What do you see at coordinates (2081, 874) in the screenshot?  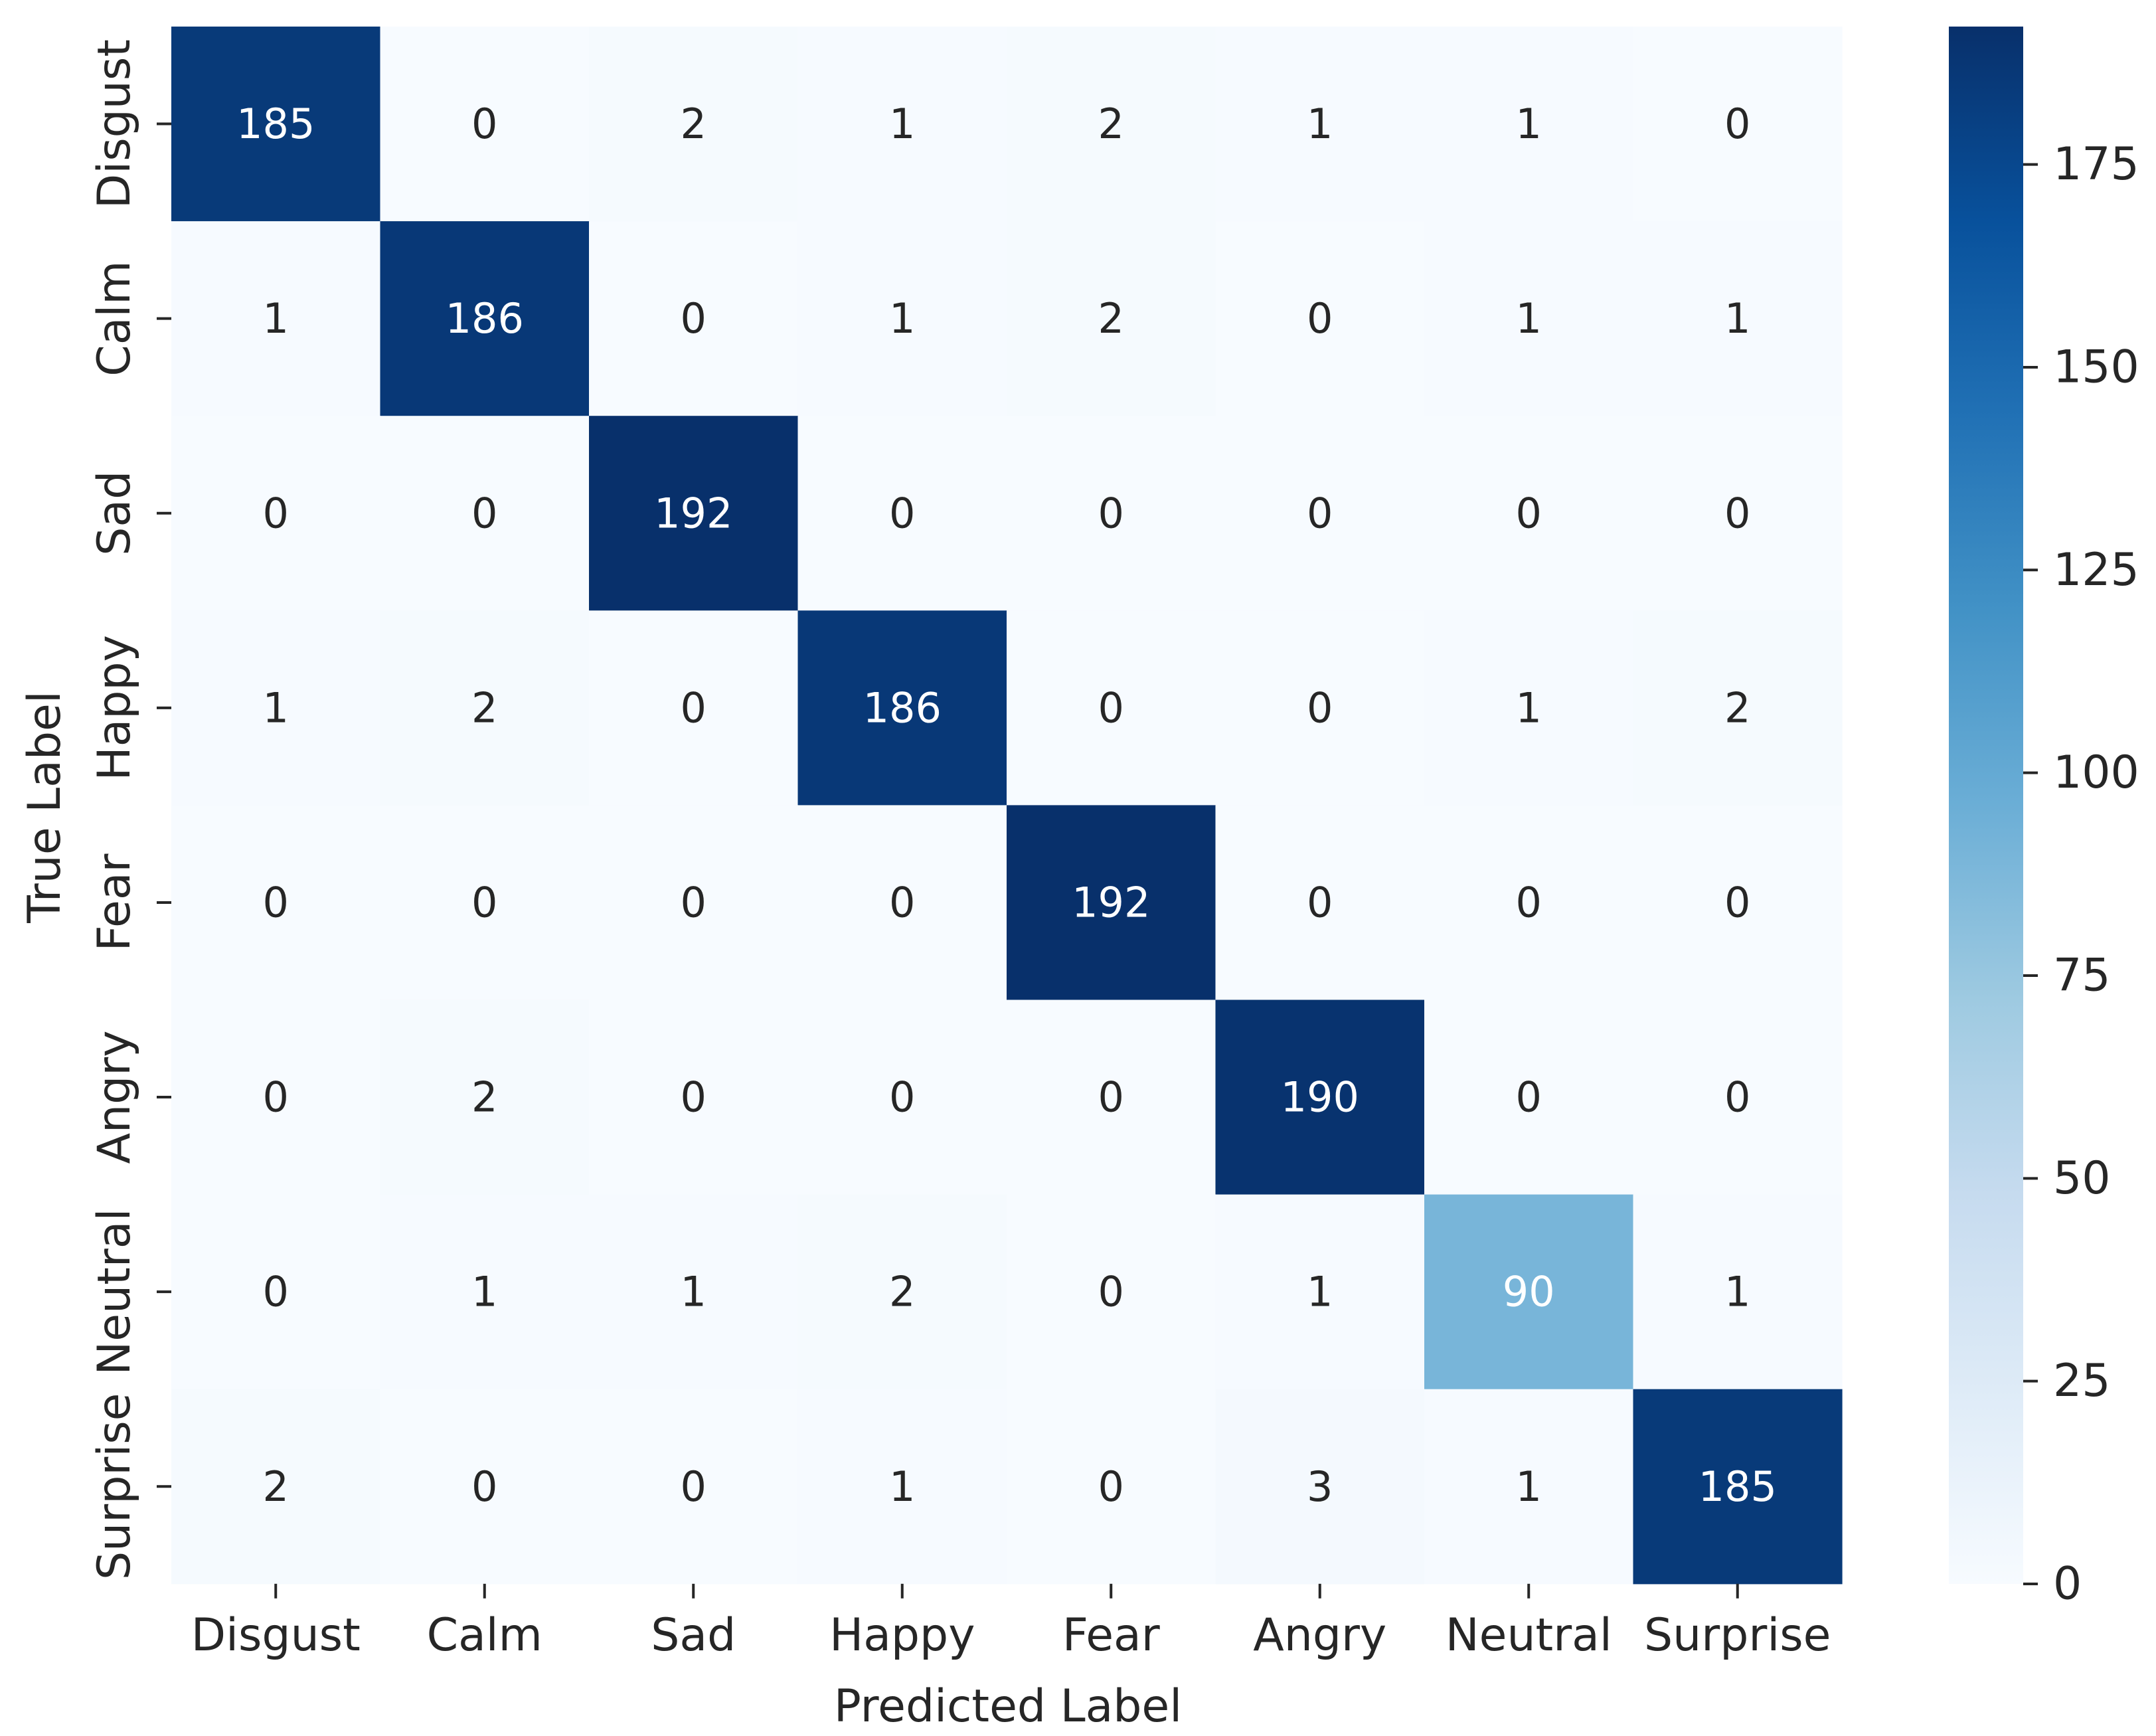 I see `colorbar-ticks: 0 25 50 75 100 125 150 175` at bounding box center [2081, 874].